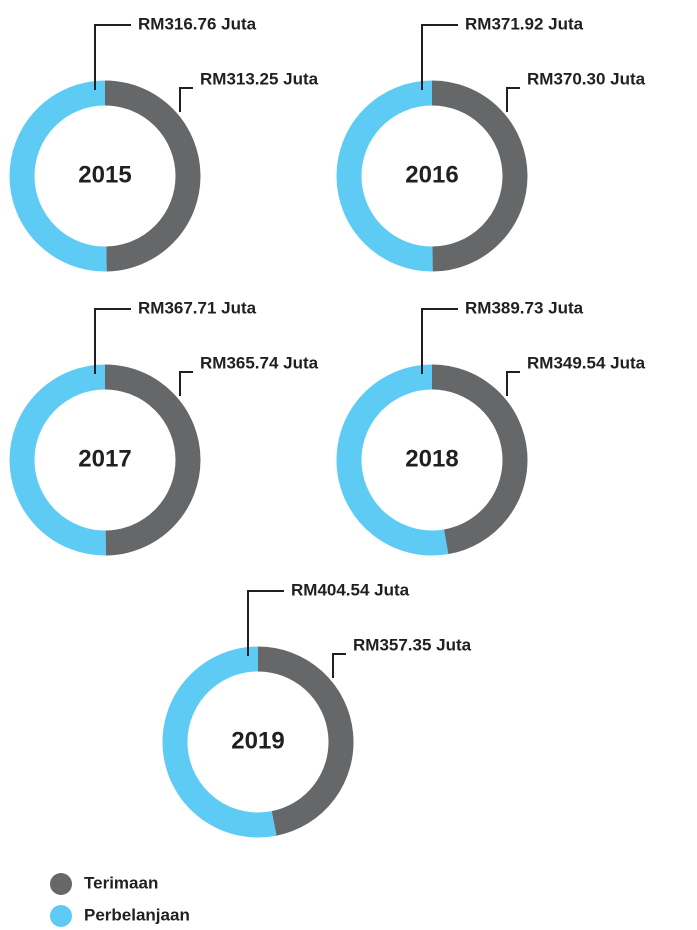  I want to click on value-label: RM389.73 Juta, so click(524, 307).